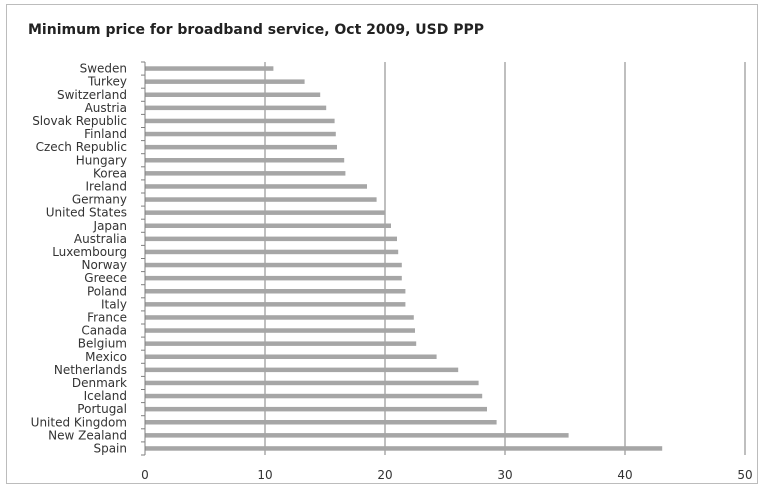 Image resolution: width=766 pixels, height=490 pixels. I want to click on category-label: New Zealand, so click(87, 435).